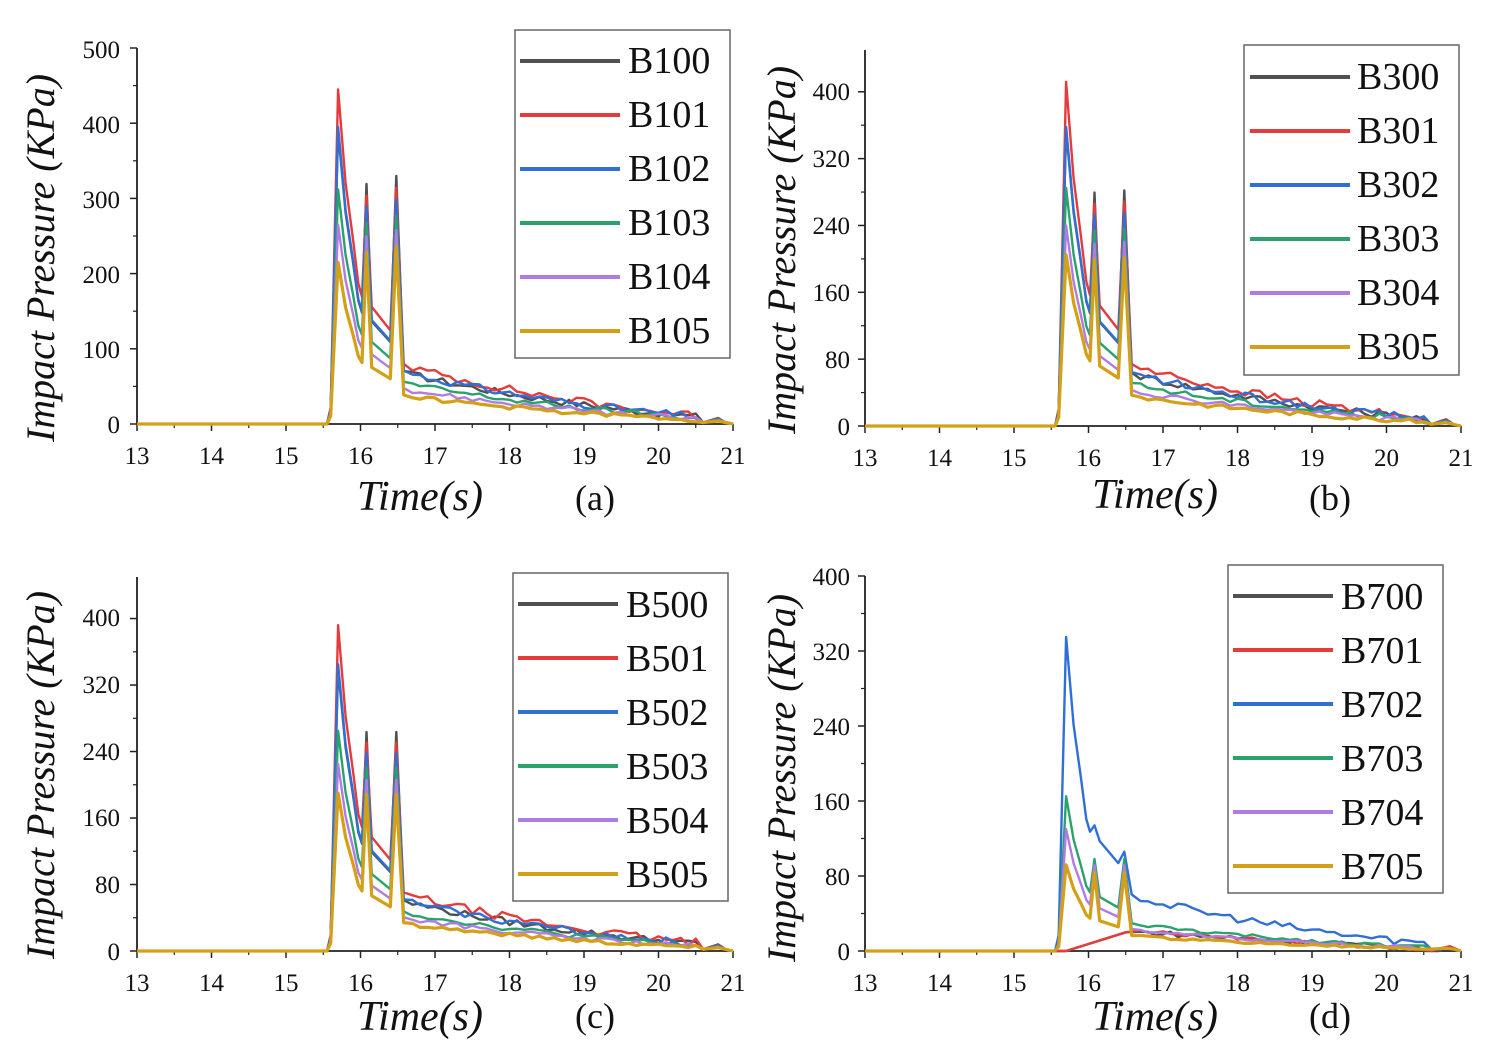 The image size is (1490, 1047). What do you see at coordinates (669, 115) in the screenshot?
I see `panel-a-legend-label: B101` at bounding box center [669, 115].